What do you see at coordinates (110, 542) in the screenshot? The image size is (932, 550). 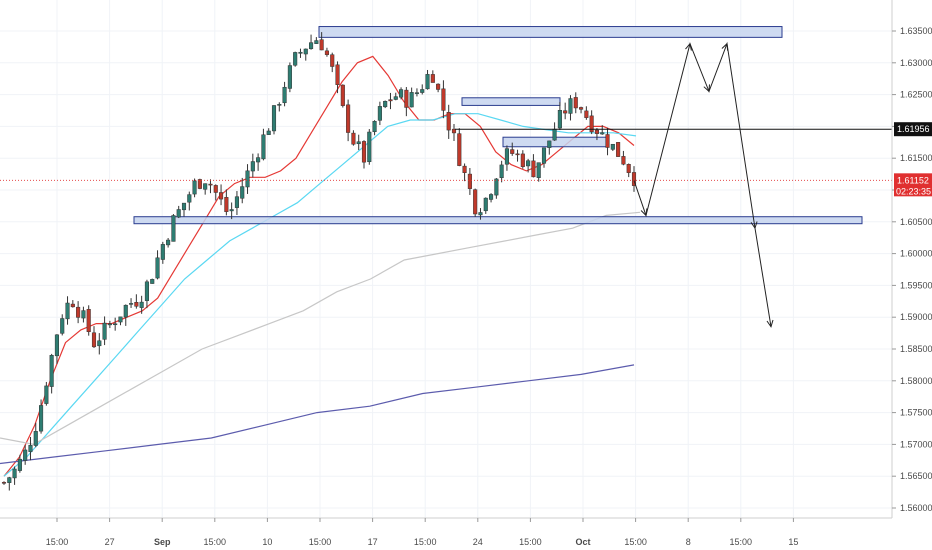 I see `time-tick-label: 27` at bounding box center [110, 542].